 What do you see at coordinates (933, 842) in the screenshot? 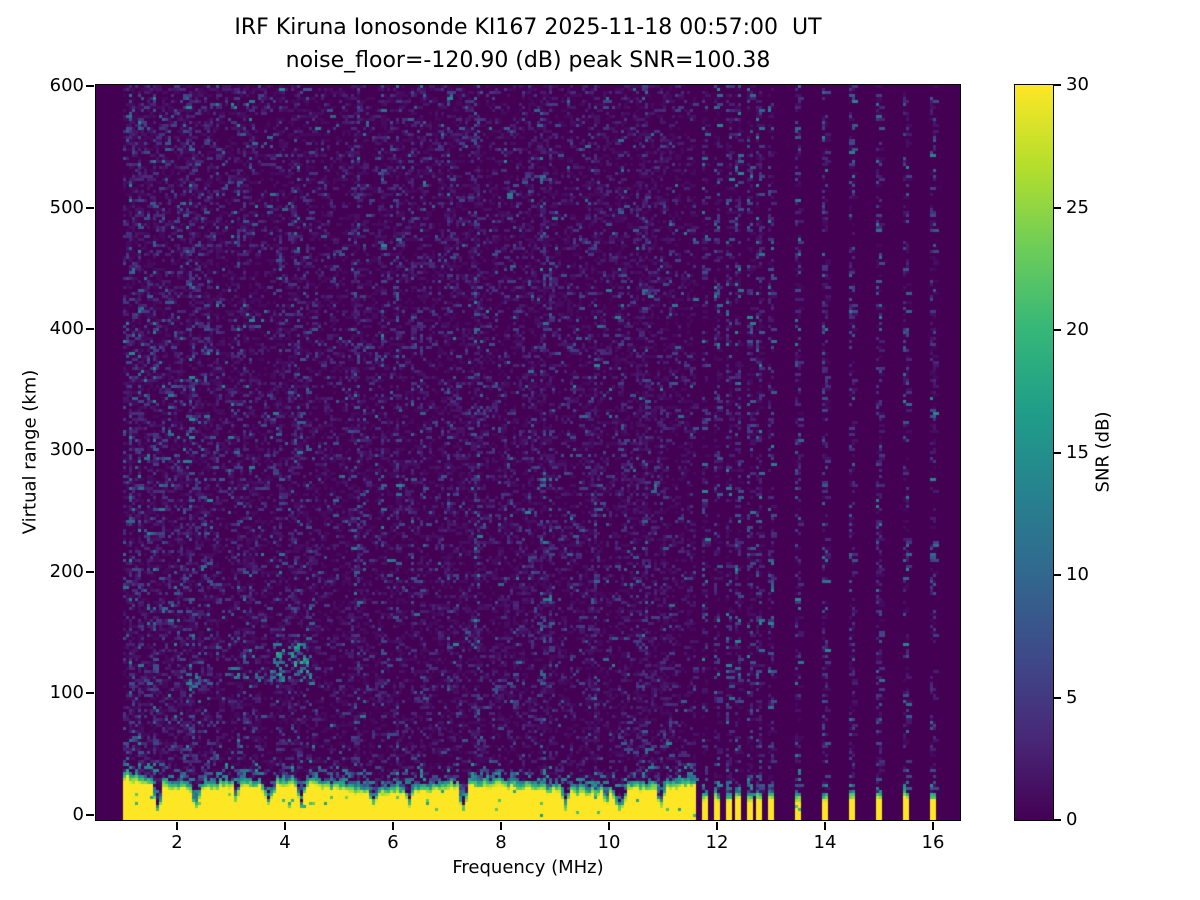
I see `x-tick-label: 16` at bounding box center [933, 842].